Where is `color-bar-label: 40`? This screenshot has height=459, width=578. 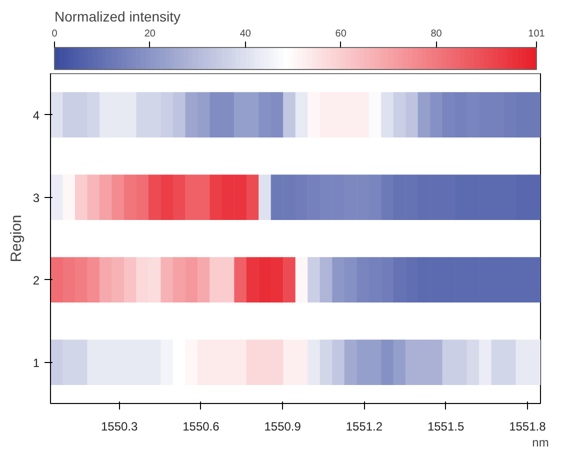
color-bar-label: 40 is located at coordinates (246, 34).